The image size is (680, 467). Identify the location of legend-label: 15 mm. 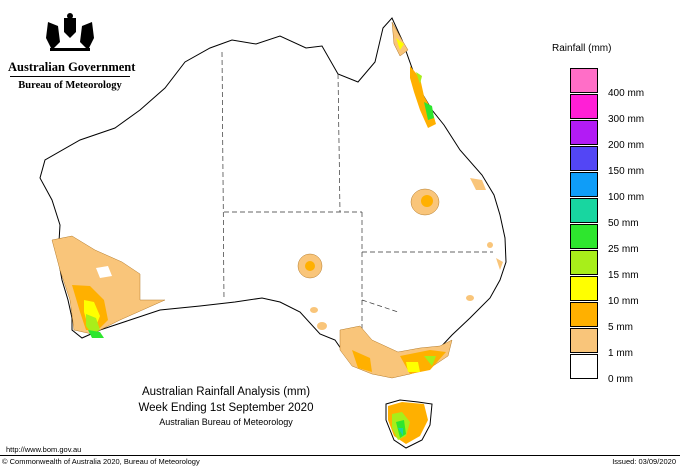
(623, 275).